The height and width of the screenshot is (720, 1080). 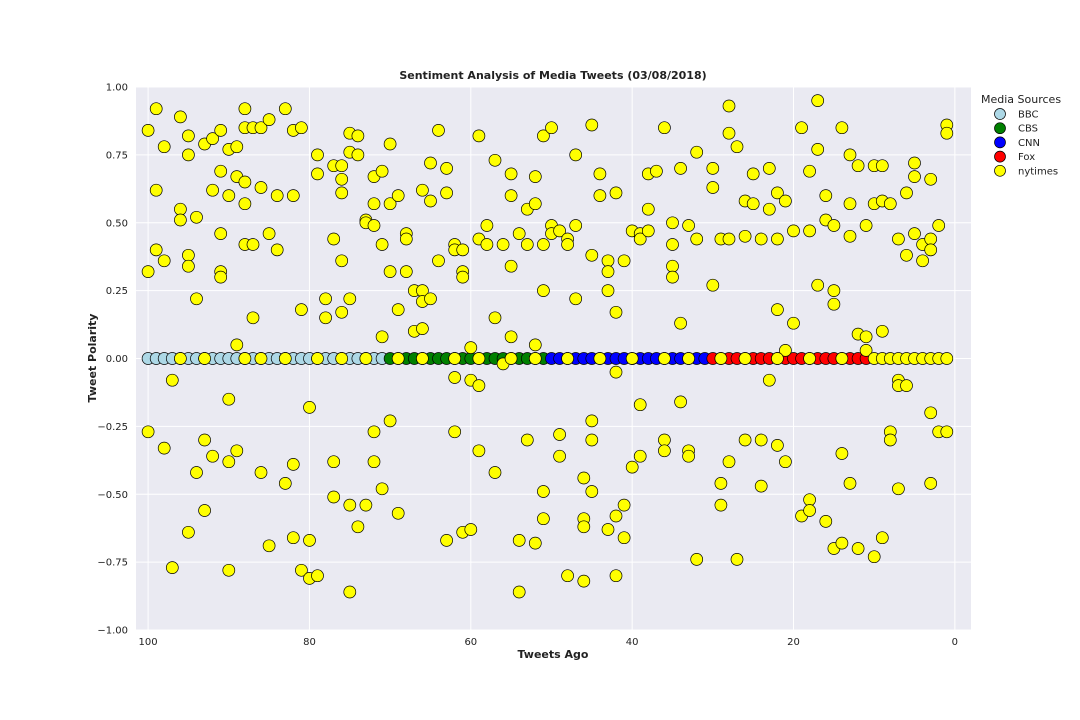 I want to click on x-tick-label: 20, so click(x=793, y=642).